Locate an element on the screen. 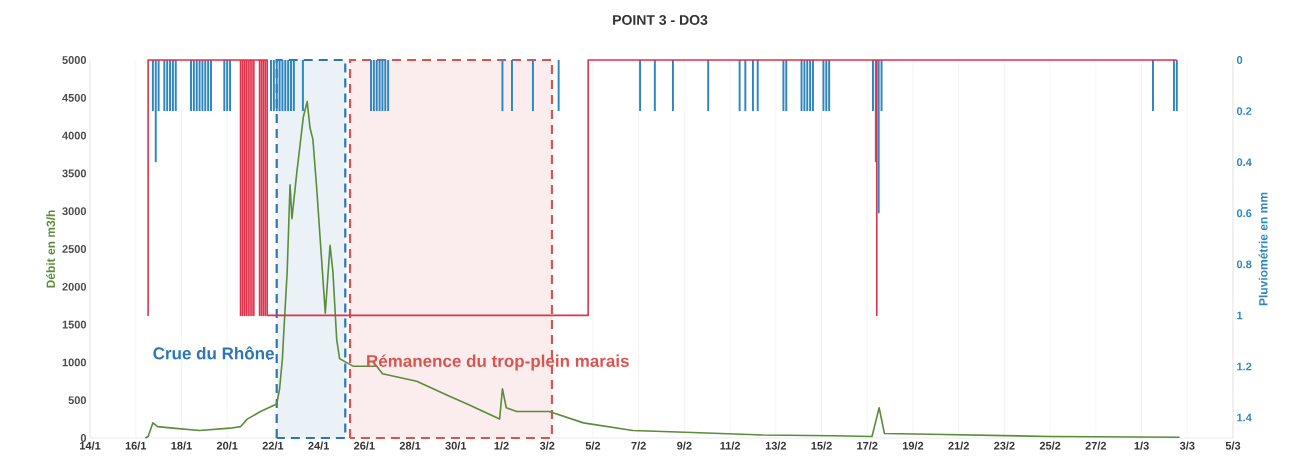 The width and height of the screenshot is (1314, 472). x-tick-label: 1/3 is located at coordinates (1141, 445).